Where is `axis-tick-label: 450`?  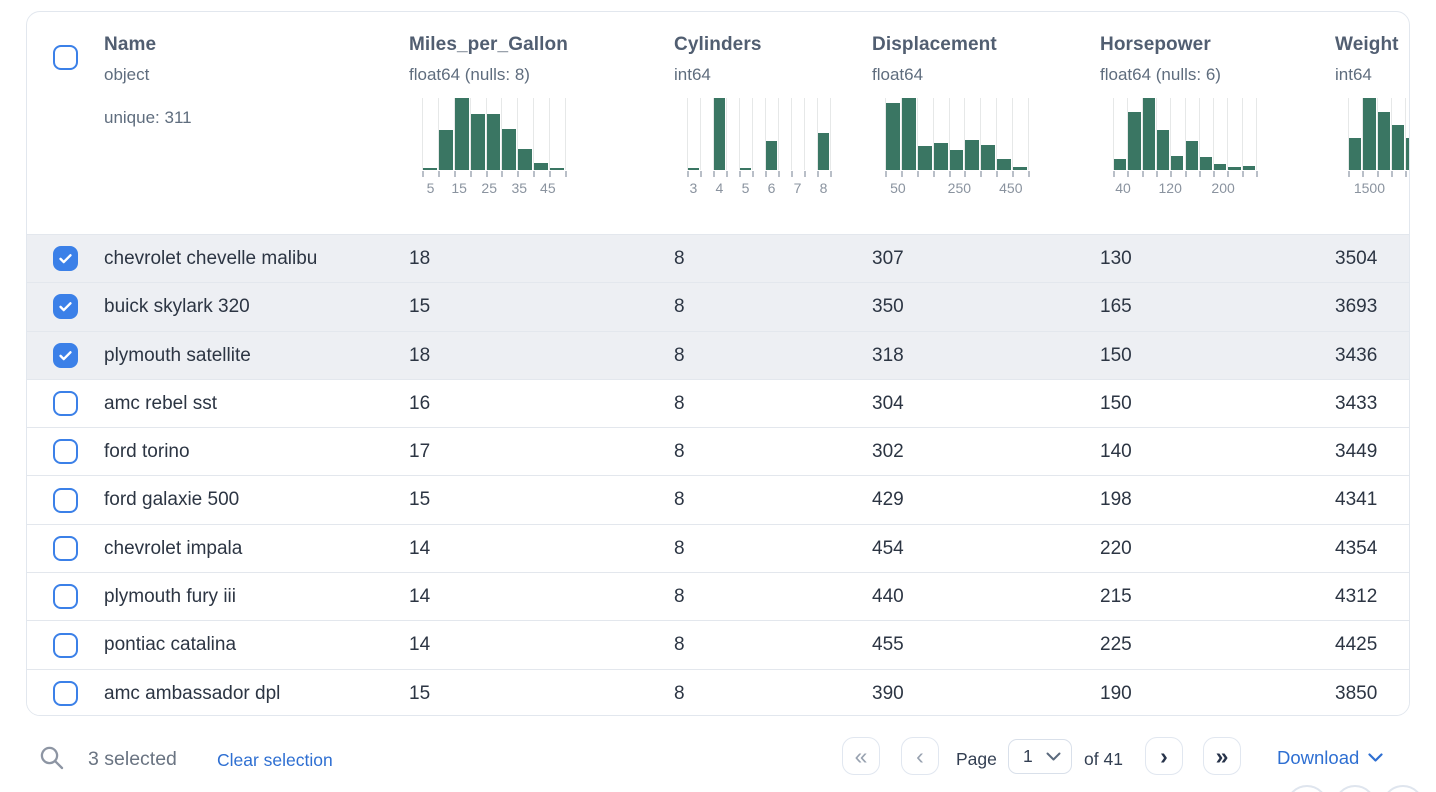 axis-tick-label: 450 is located at coordinates (1011, 188).